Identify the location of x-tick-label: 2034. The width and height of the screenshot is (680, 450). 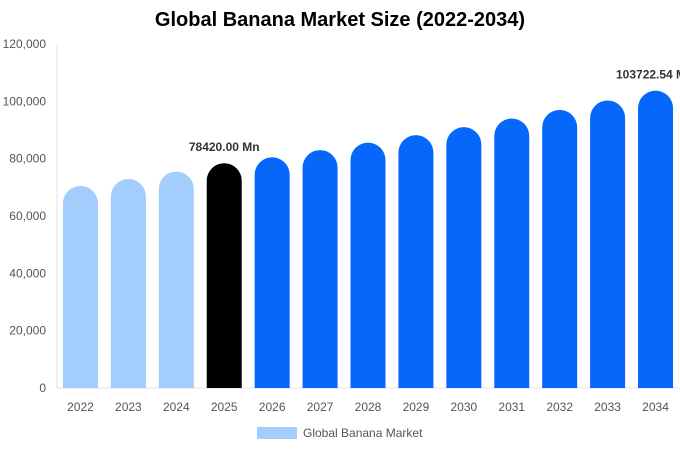
(655, 407).